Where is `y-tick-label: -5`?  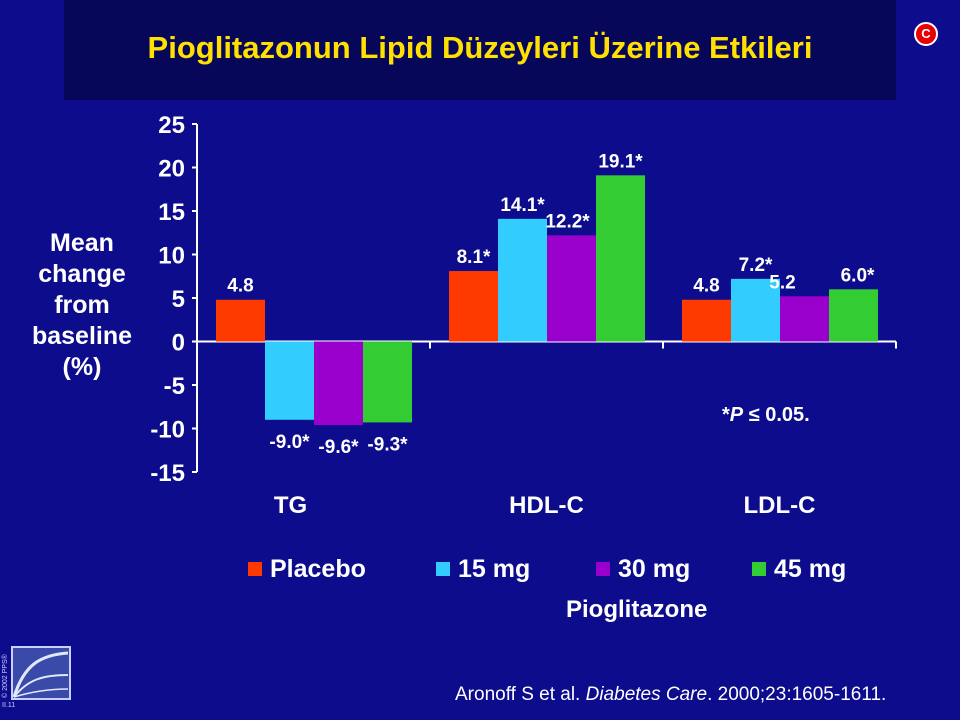
y-tick-label: -5 is located at coordinates (174, 386).